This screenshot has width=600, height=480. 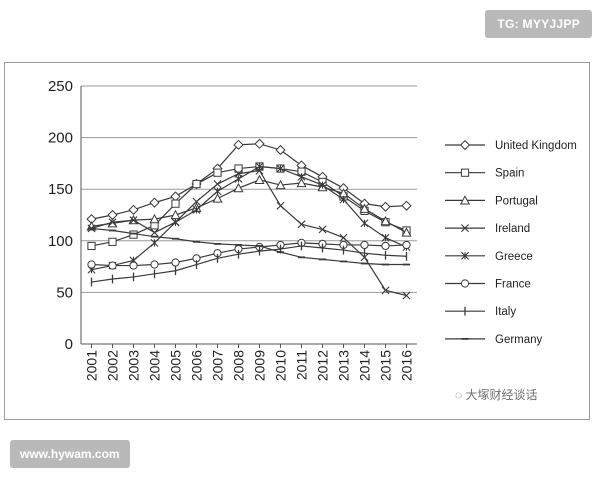 I want to click on series-line-france, so click(x=249, y=254).